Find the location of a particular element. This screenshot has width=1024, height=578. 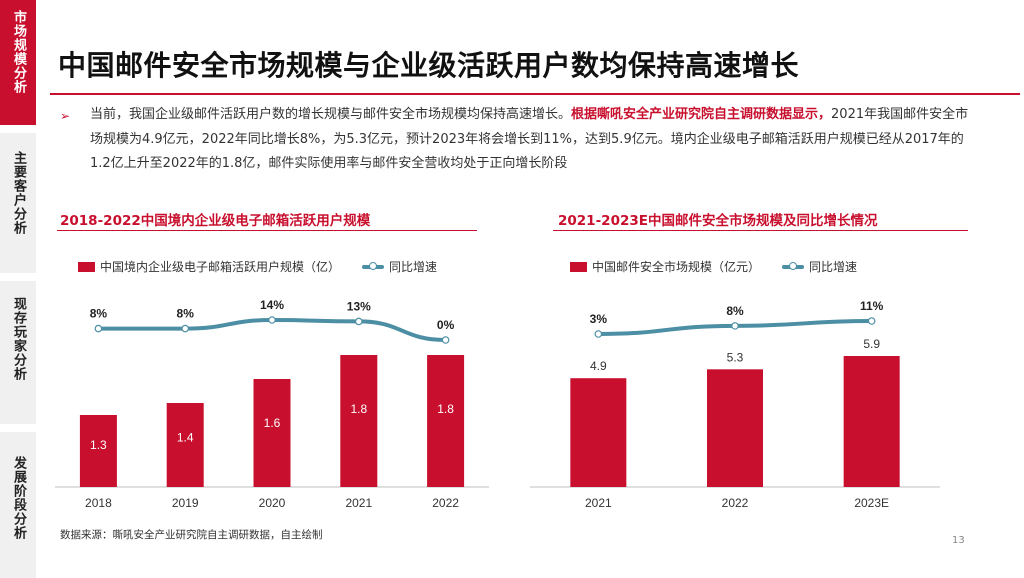

tab-development-stage: 发展阶段分析 is located at coordinates (18, 505).